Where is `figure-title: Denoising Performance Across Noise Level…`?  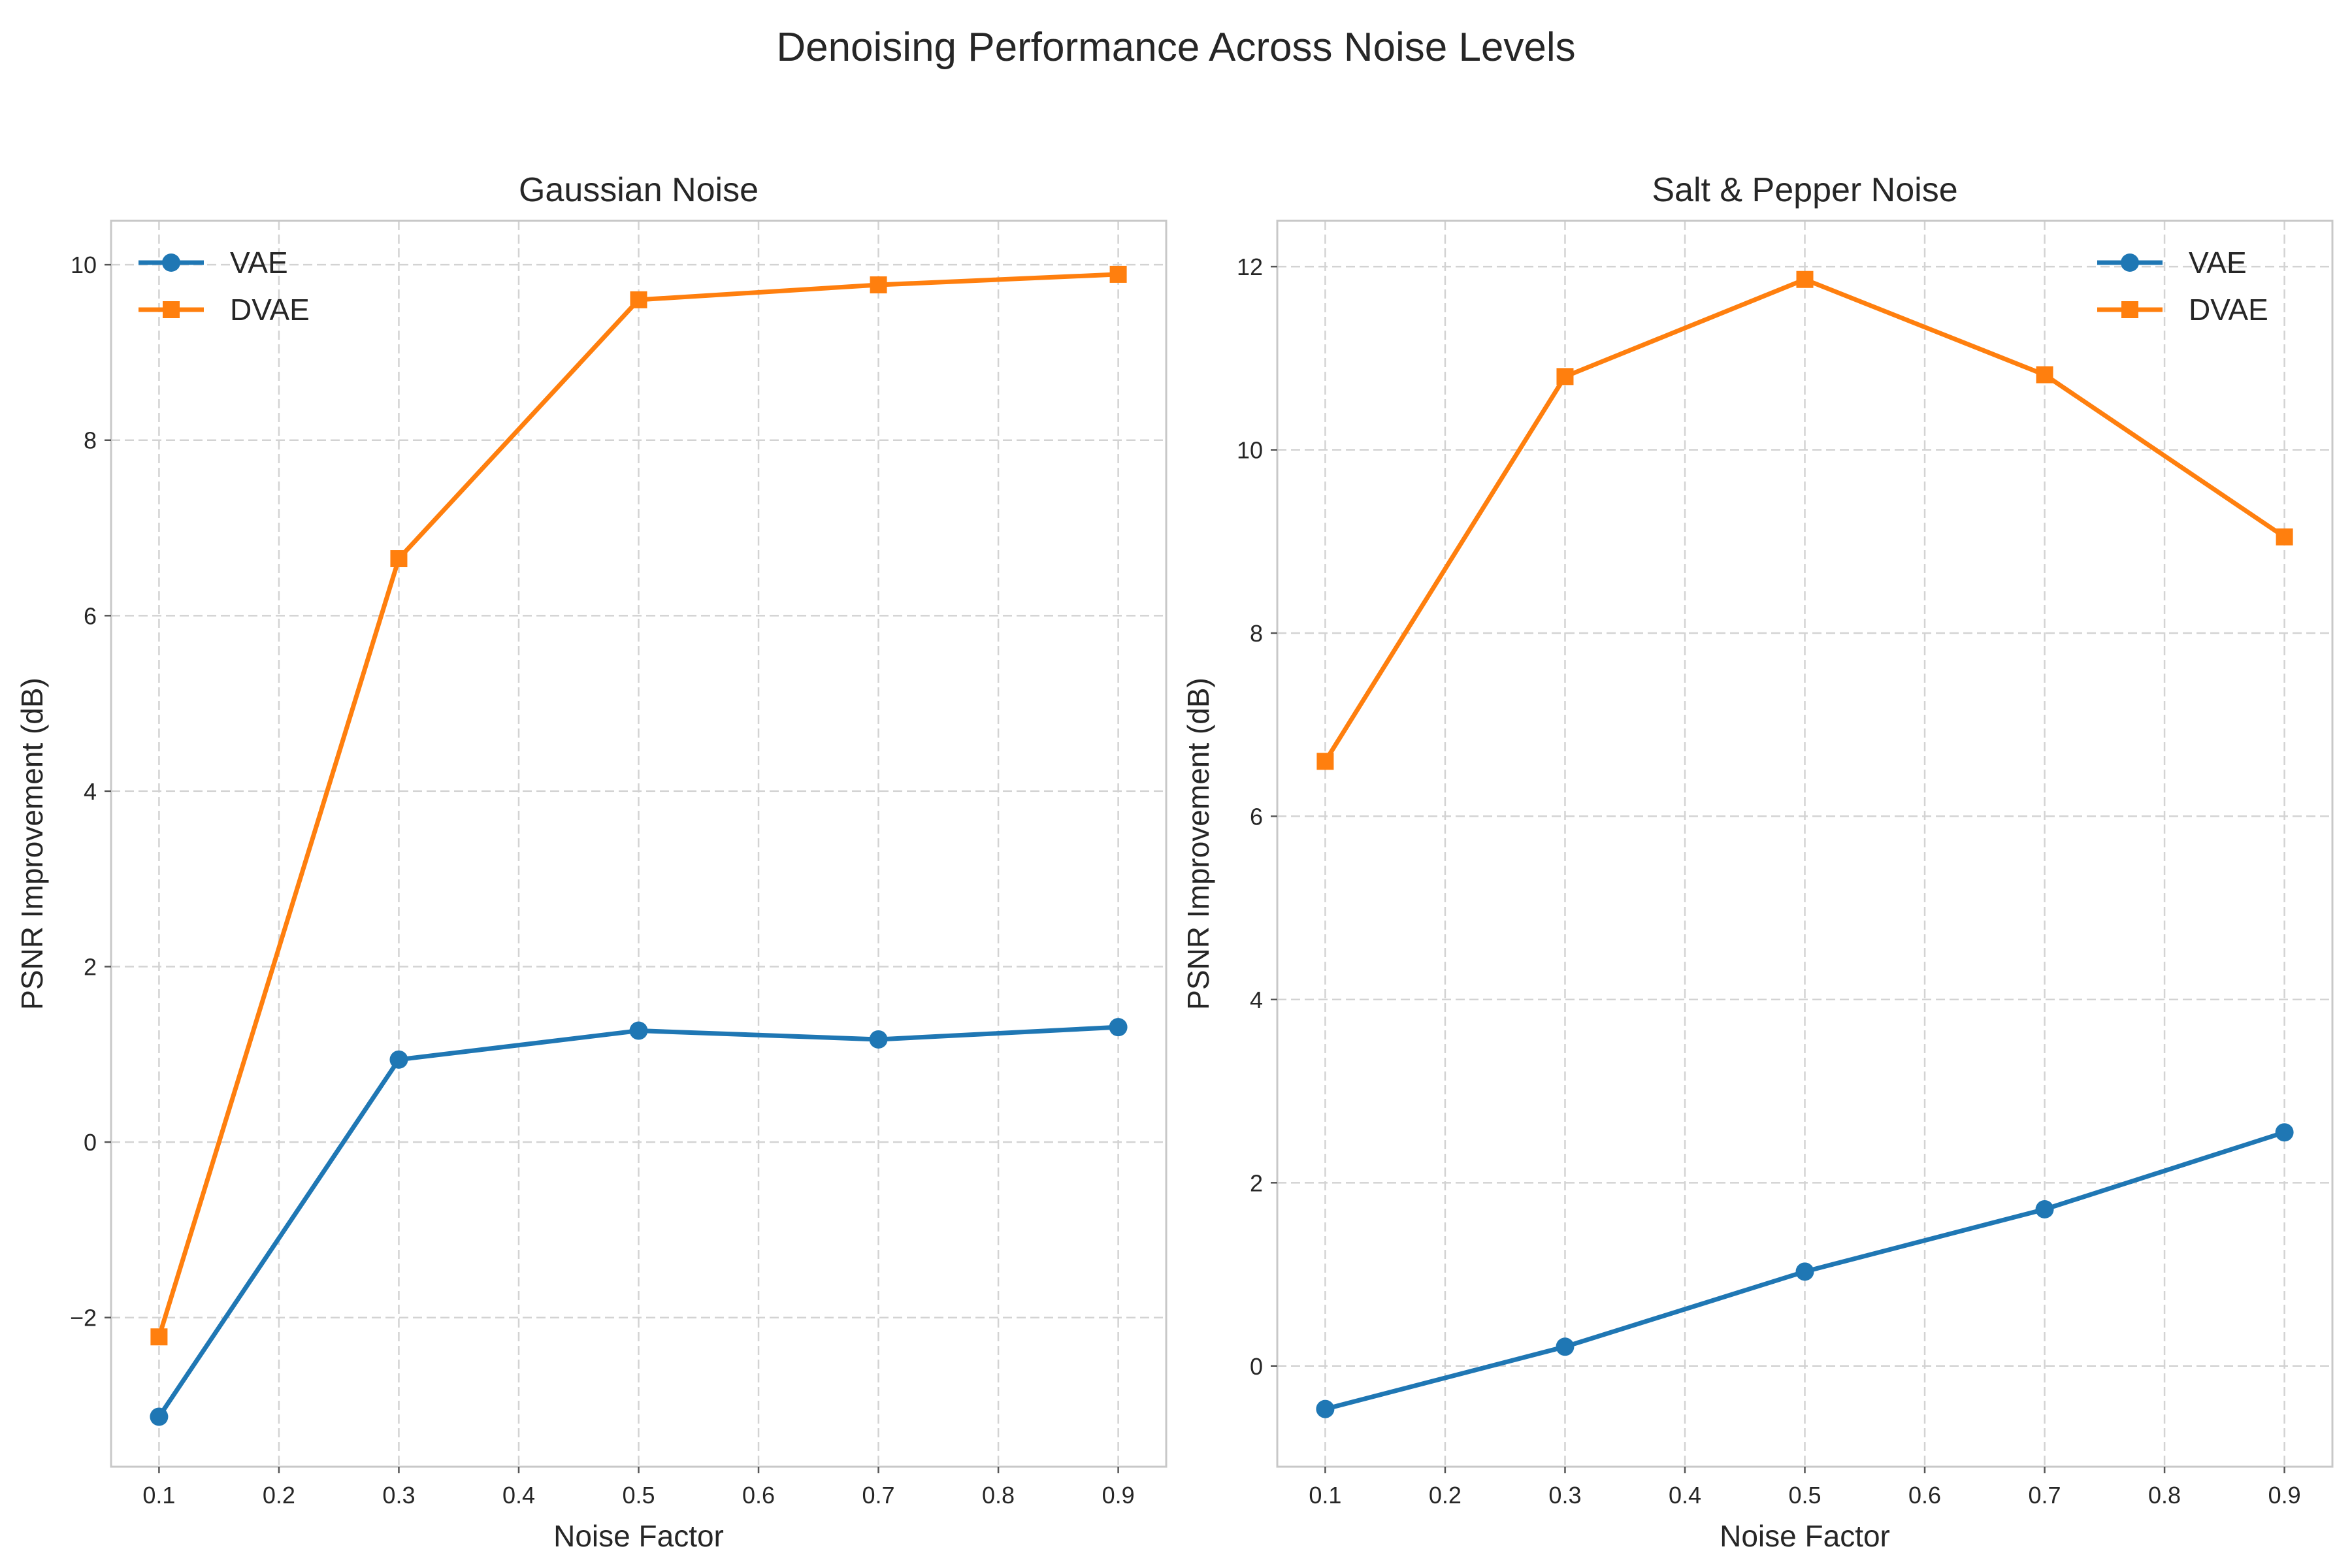 figure-title: Denoising Performance Across Noise Level… is located at coordinates (1175, 47).